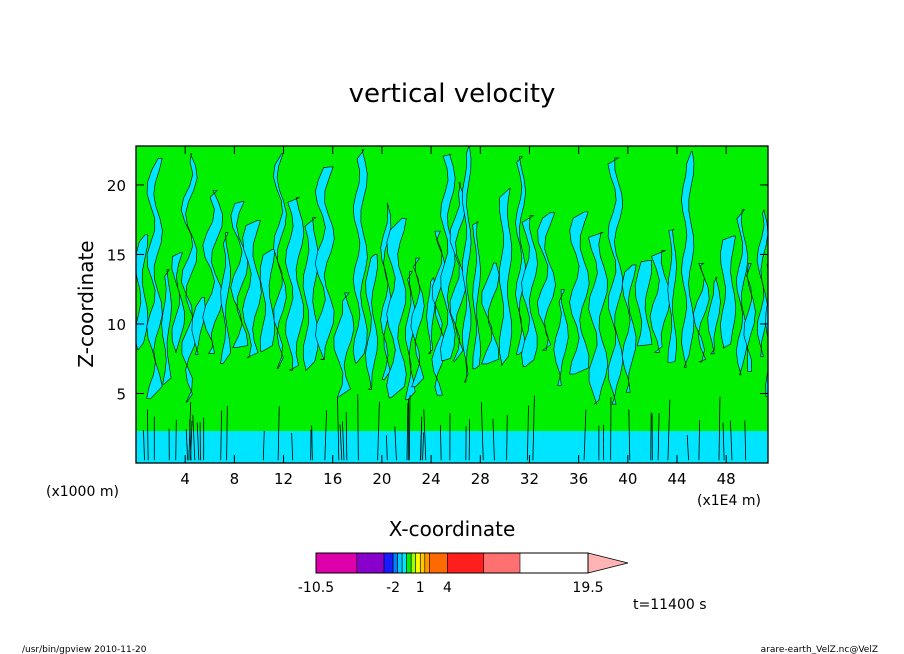  What do you see at coordinates (316, 588) in the screenshot?
I see `colorbar-tick-label: -10.5` at bounding box center [316, 588].